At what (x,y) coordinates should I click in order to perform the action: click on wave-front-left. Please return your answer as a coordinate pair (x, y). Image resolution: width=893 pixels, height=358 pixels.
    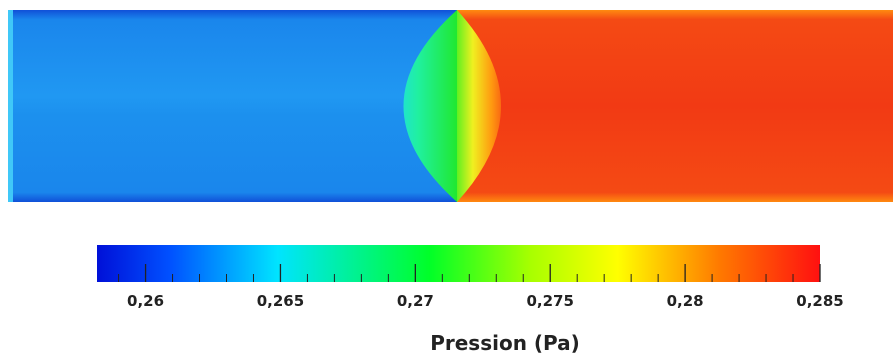
    Looking at the image, I should click on (430, 106).